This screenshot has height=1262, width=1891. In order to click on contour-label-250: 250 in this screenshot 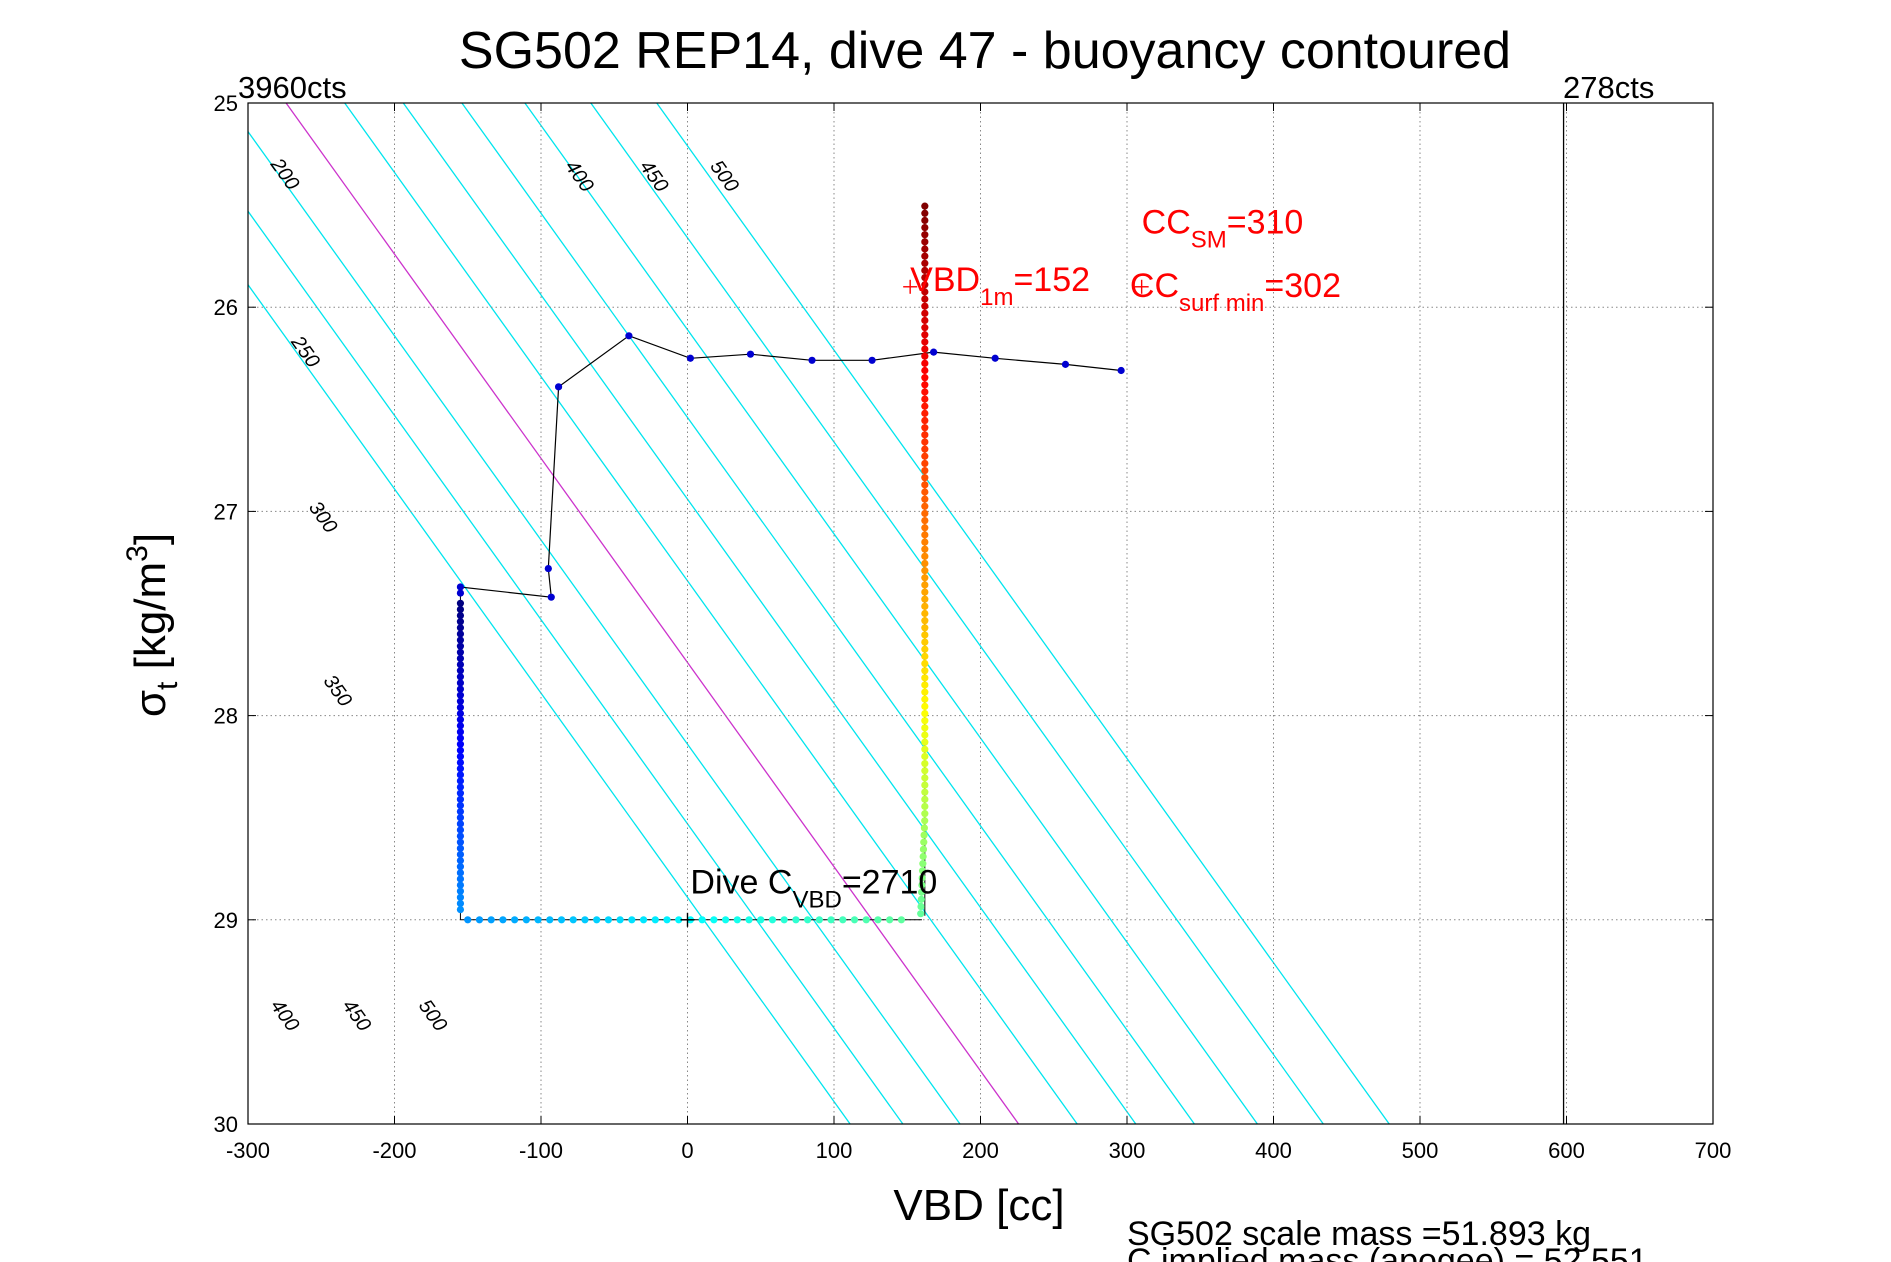, I will do `click(305, 351)`.